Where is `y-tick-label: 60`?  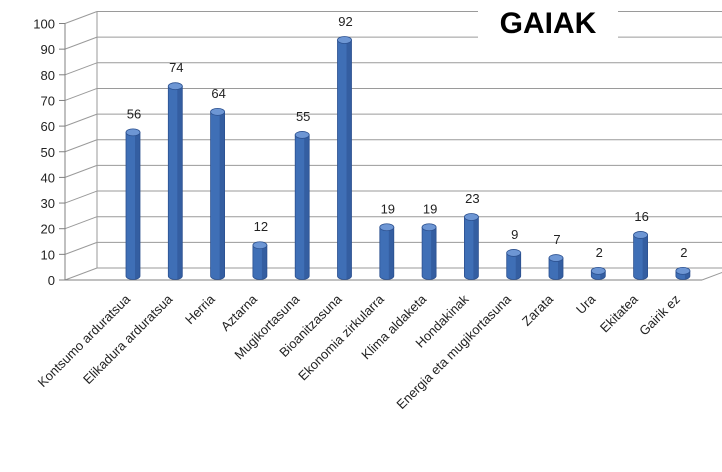
y-tick-label: 60 is located at coordinates (48, 126).